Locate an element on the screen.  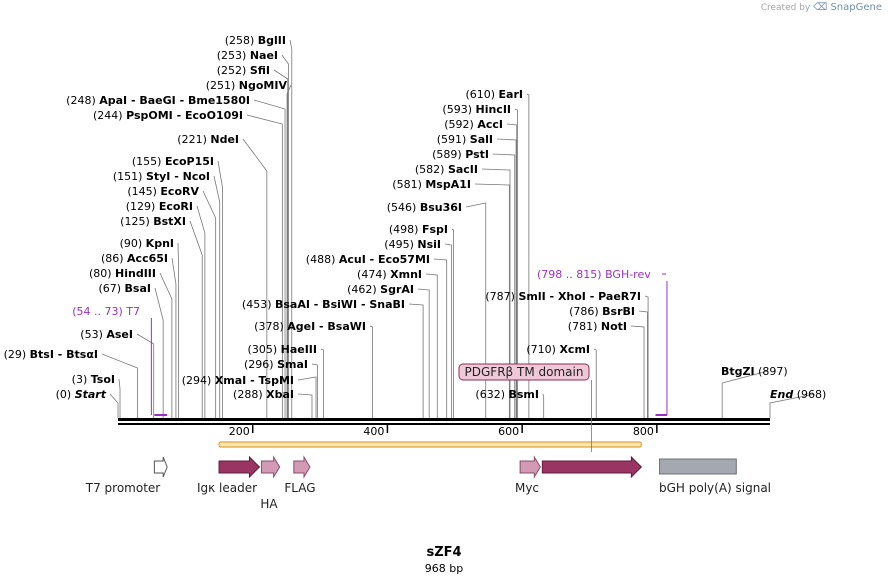
site-label-pspomi-ecoo109i: (244) PspOMI - EcoO109I is located at coordinates (168, 115).